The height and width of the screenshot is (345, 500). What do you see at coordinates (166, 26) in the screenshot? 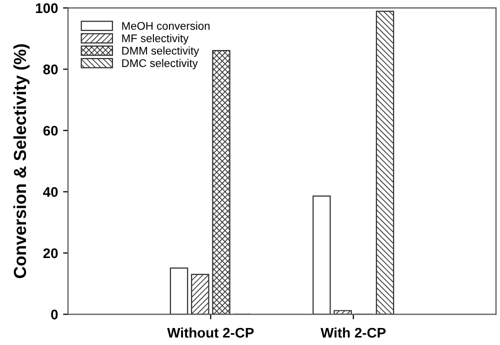
I see `legend-label: MeOH conversion` at bounding box center [166, 26].